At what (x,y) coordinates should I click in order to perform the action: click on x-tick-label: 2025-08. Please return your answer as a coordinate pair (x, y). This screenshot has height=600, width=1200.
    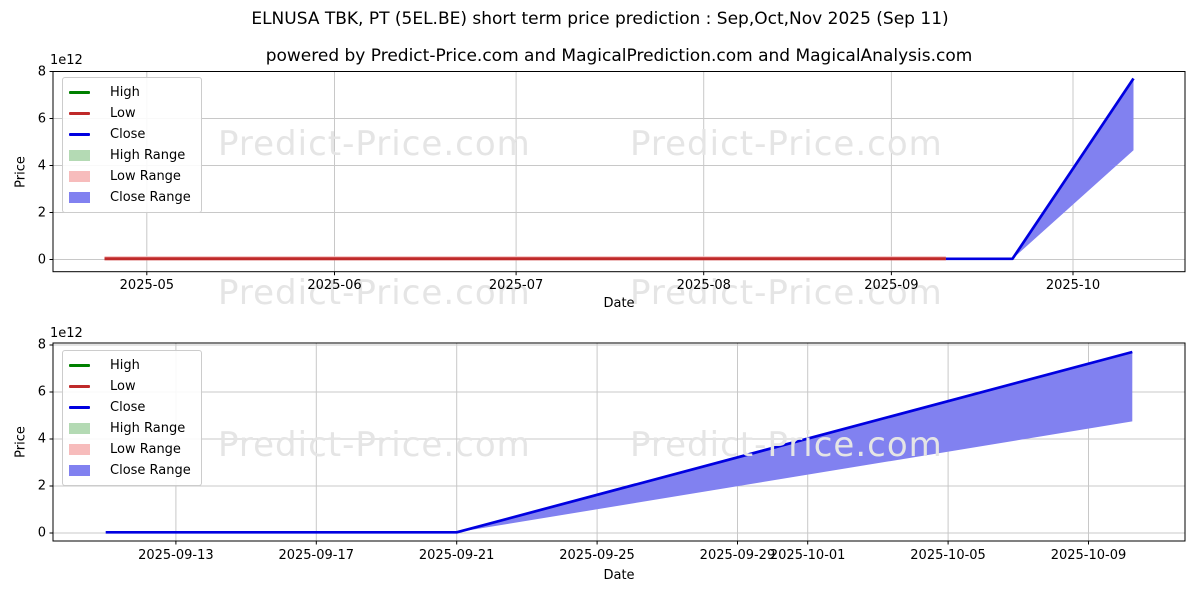
    Looking at the image, I should click on (703, 286).